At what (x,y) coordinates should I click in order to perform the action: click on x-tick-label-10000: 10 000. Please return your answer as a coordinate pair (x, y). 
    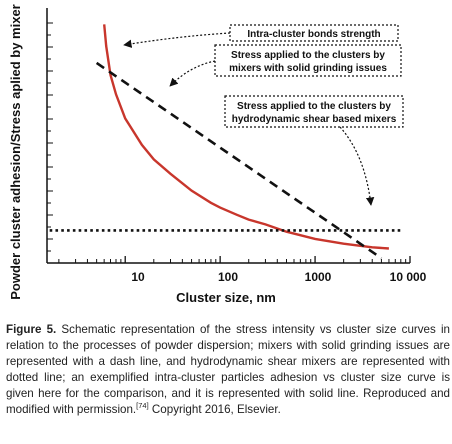
    Looking at the image, I should click on (408, 277).